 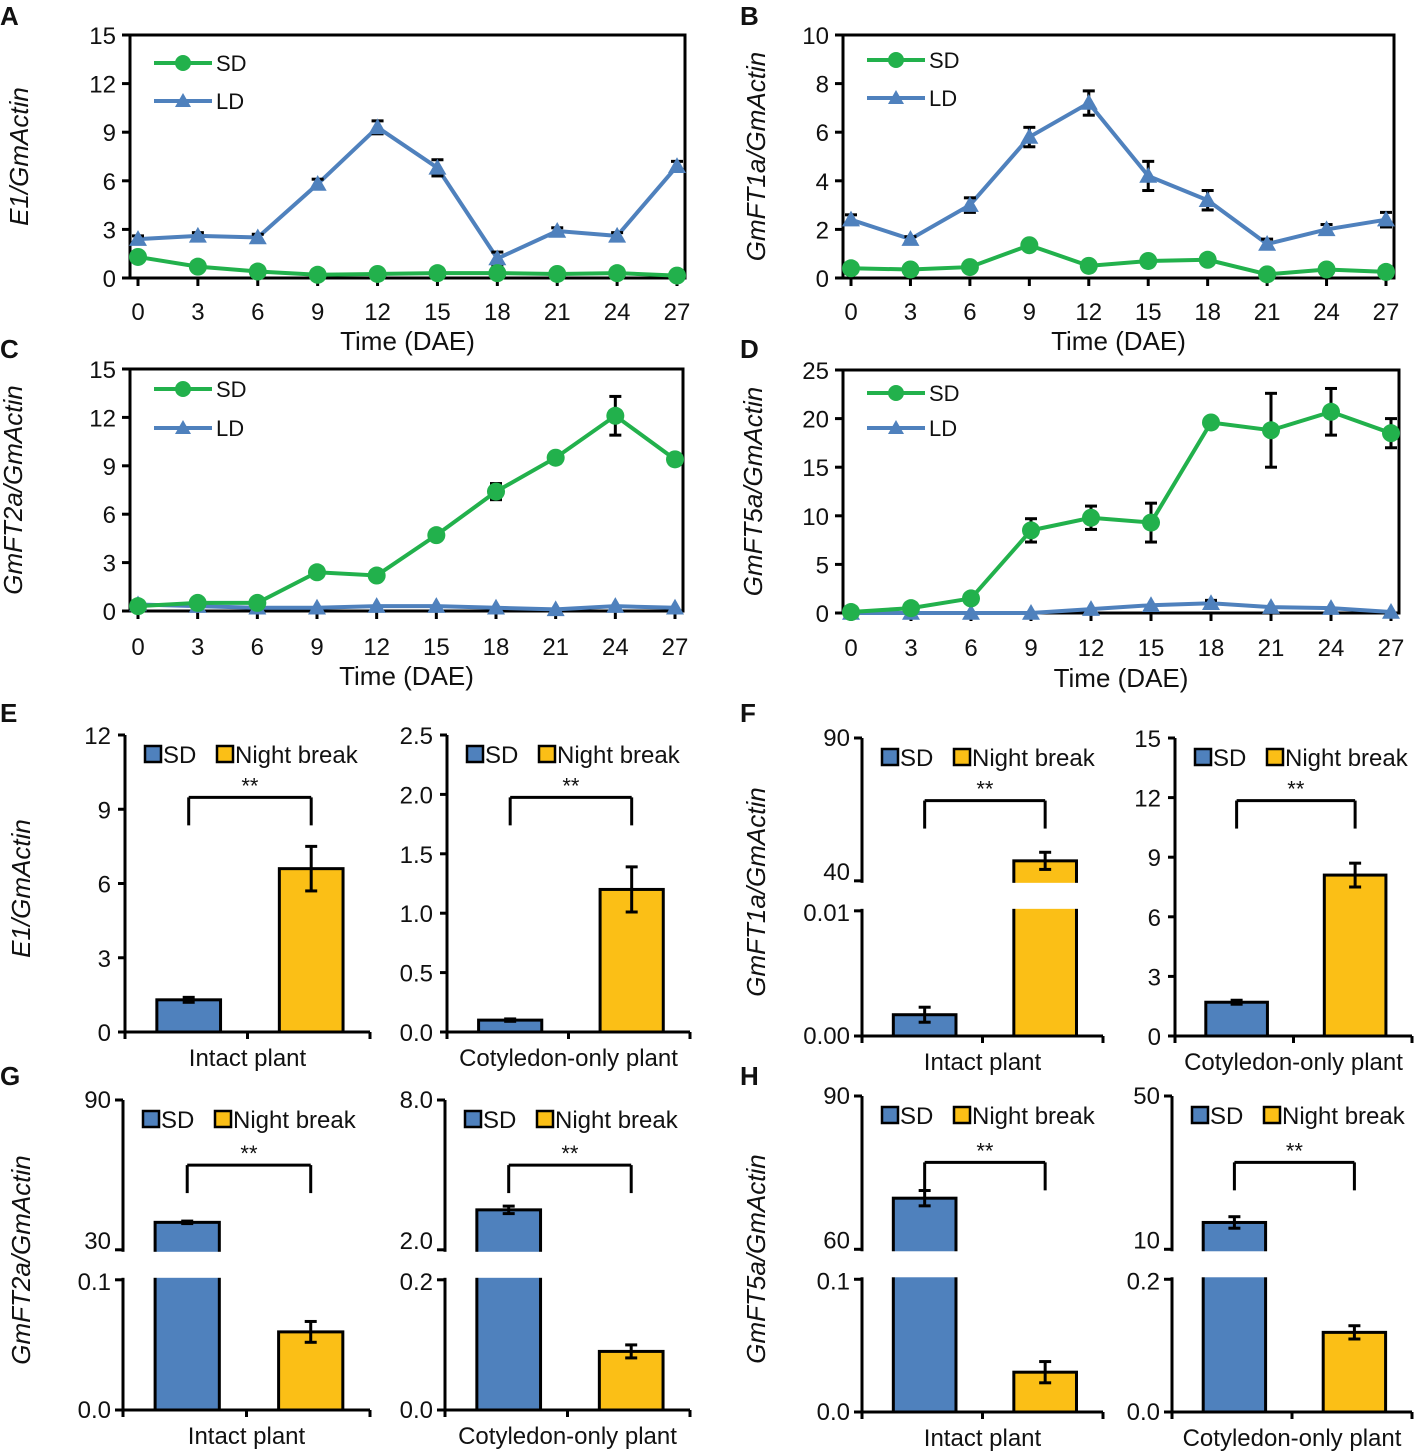 What do you see at coordinates (109, 467) in the screenshot?
I see `panel-c-ytick-label: 9` at bounding box center [109, 467].